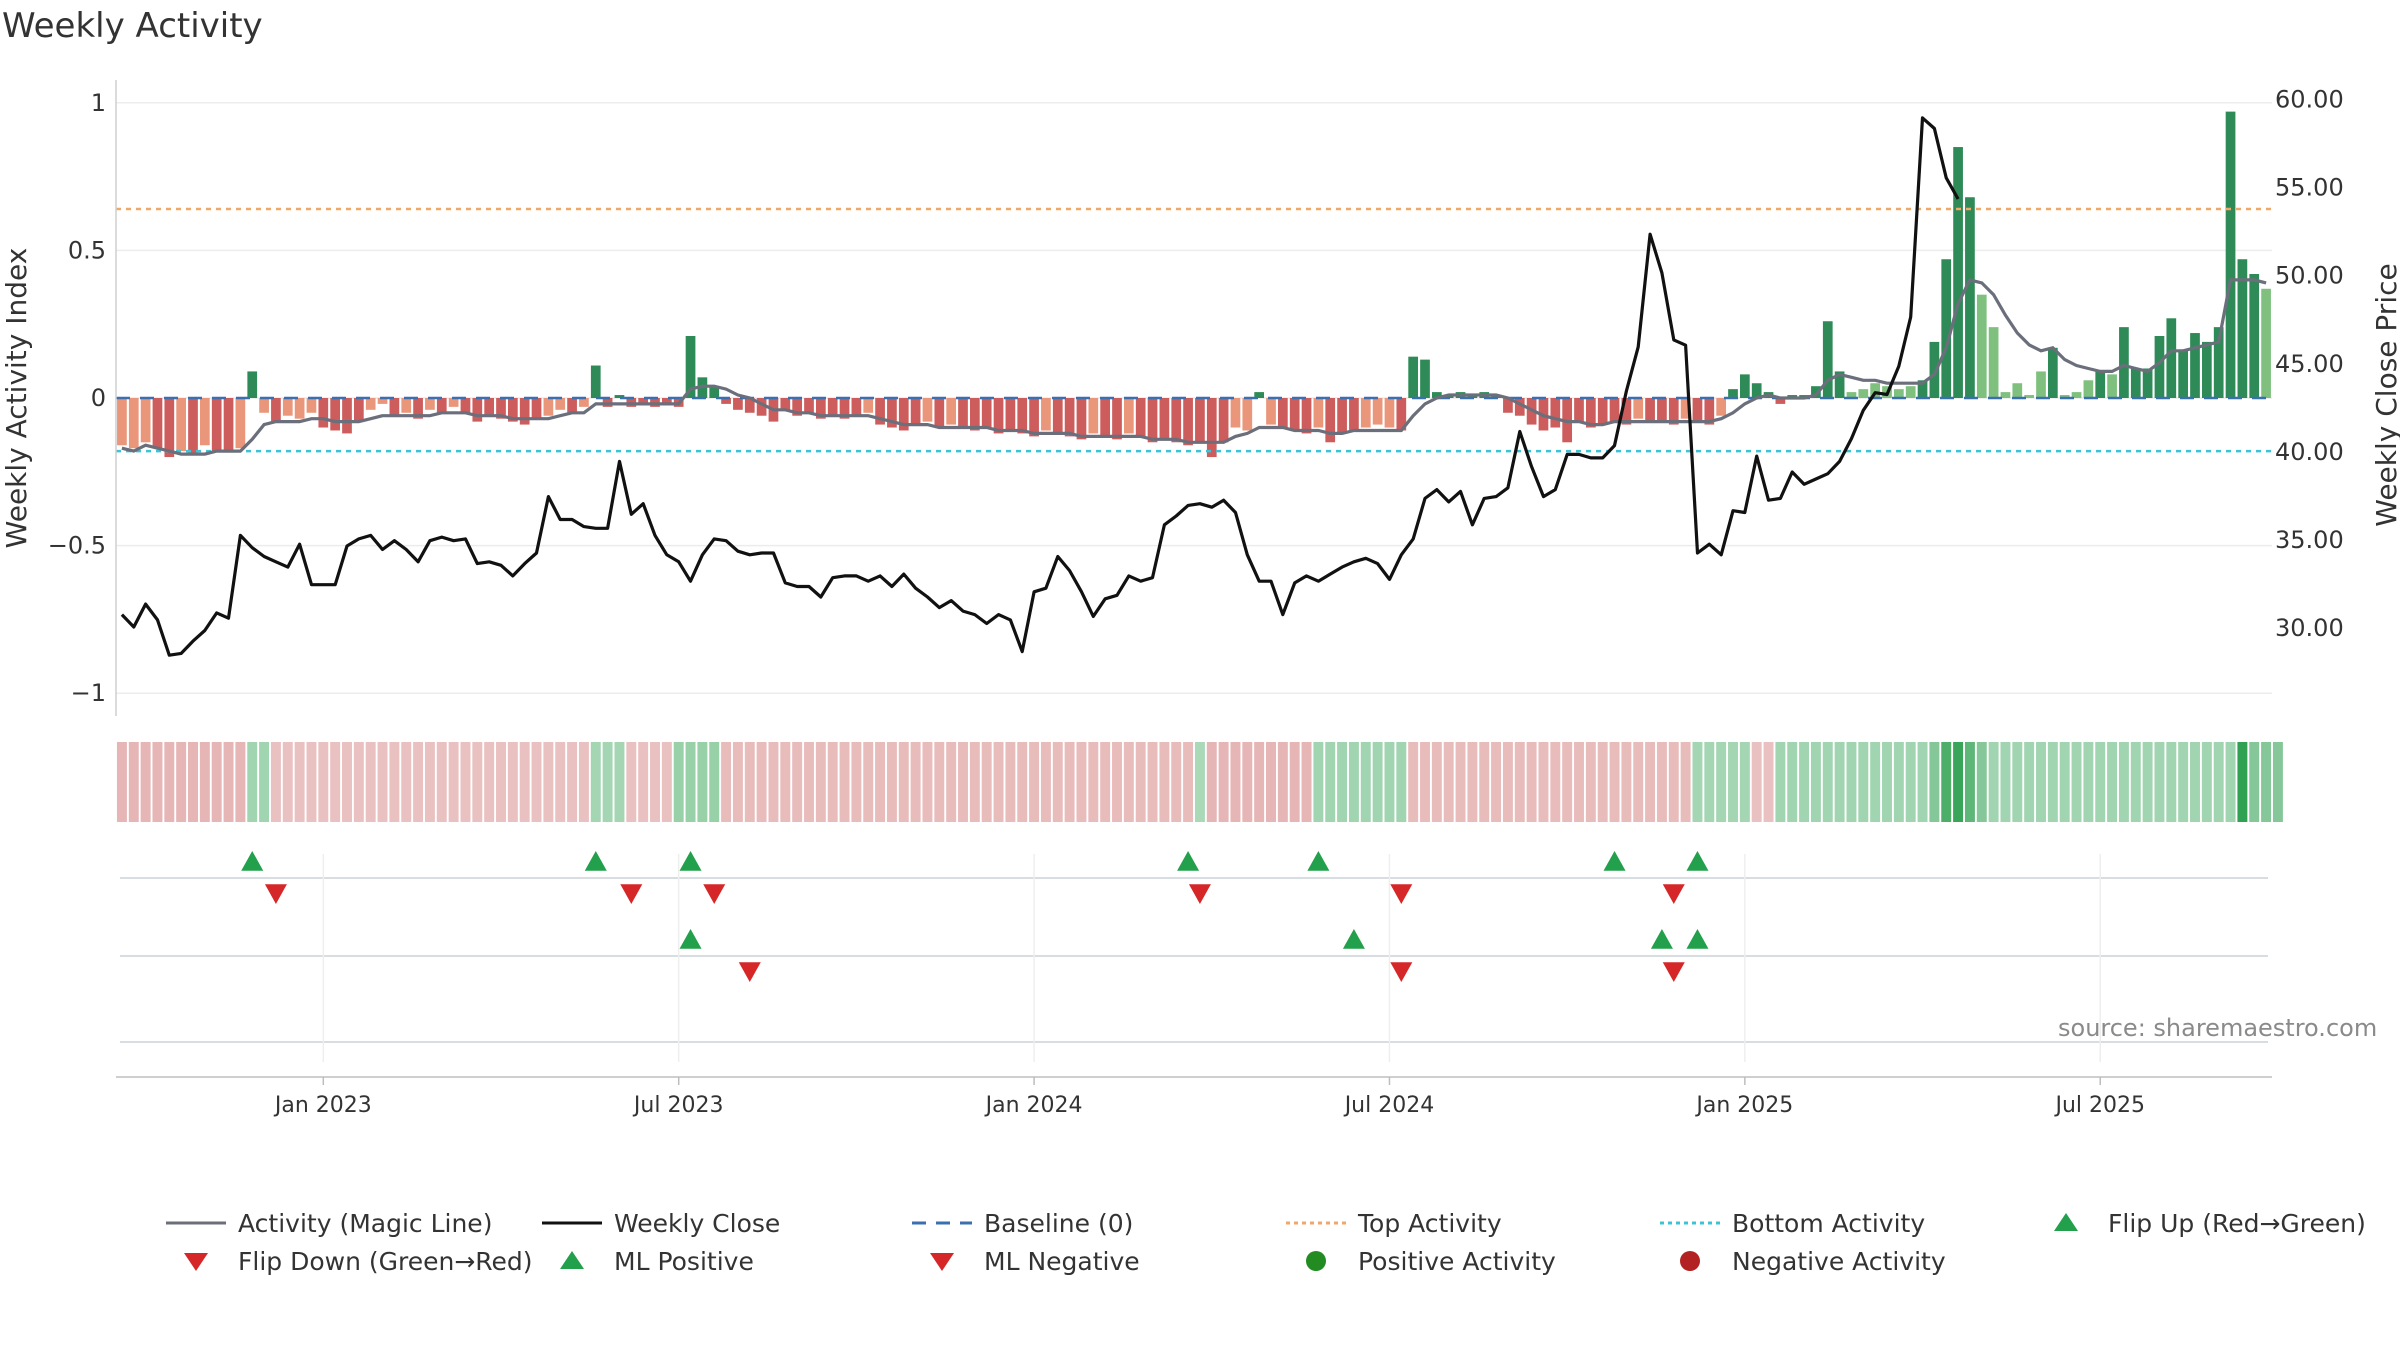  Describe the element at coordinates (2309, 100) in the screenshot. I see `y2-tick-label: 60.00` at that location.